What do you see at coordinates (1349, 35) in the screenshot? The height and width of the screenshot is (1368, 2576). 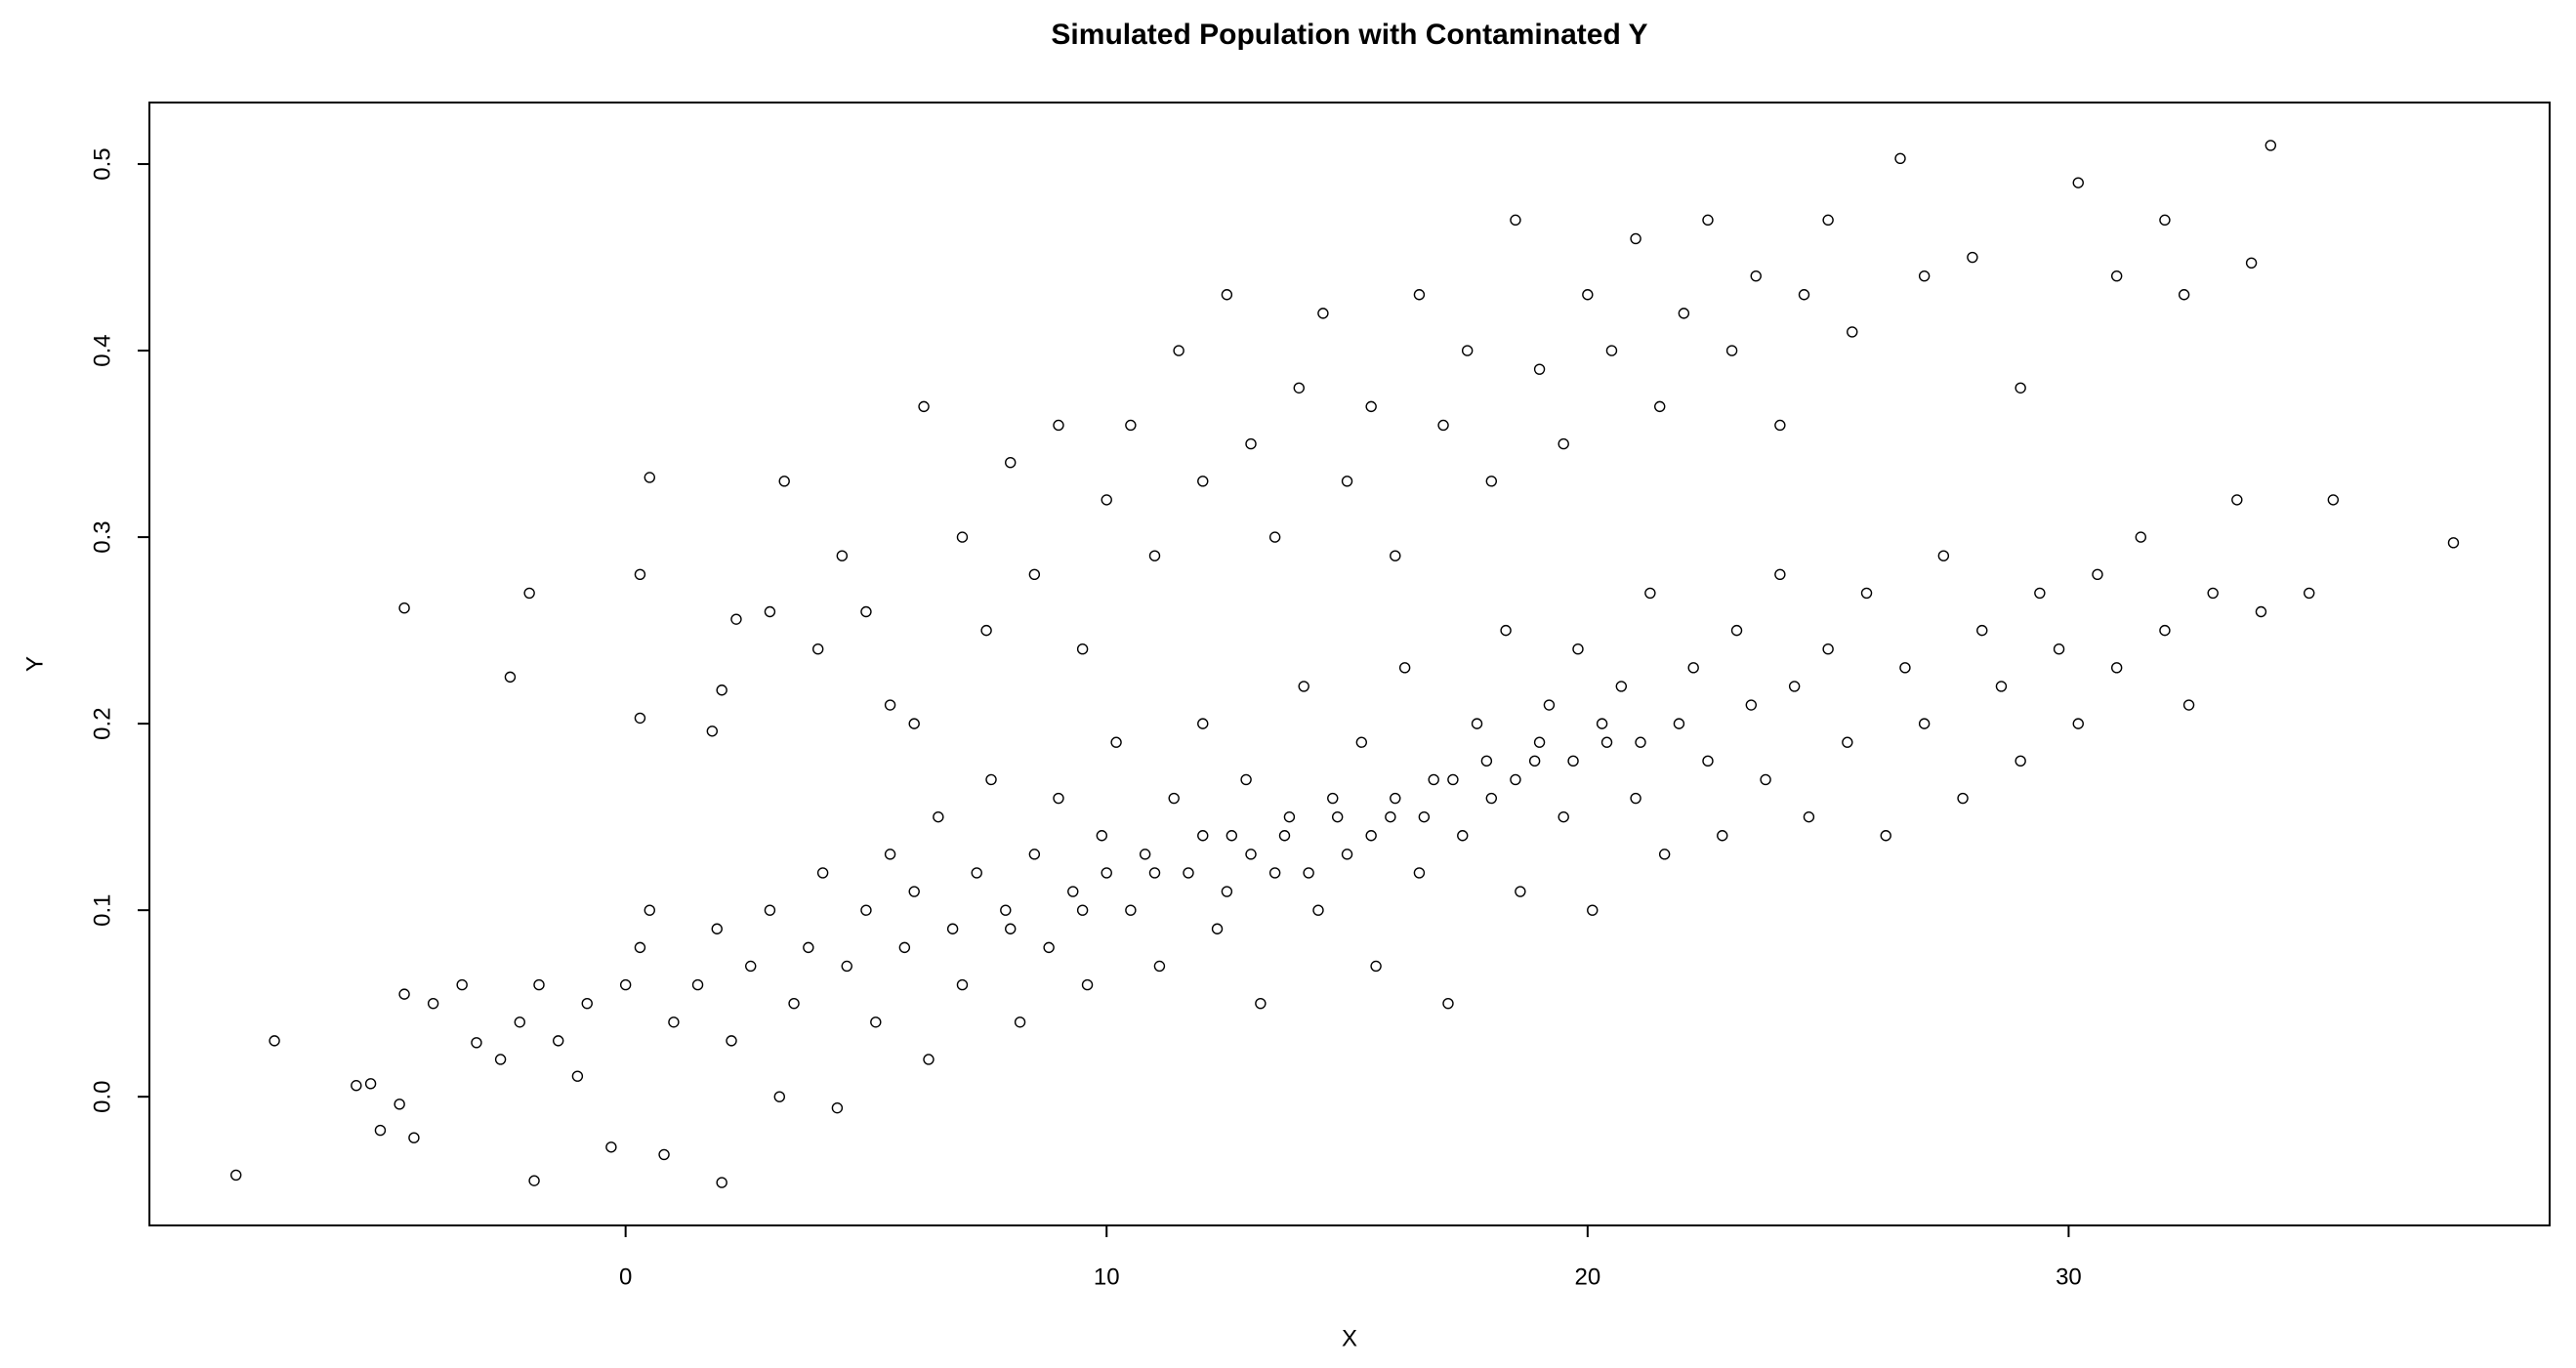 I see `chart-title: Simulated Population with Contaminated Y` at bounding box center [1349, 35].